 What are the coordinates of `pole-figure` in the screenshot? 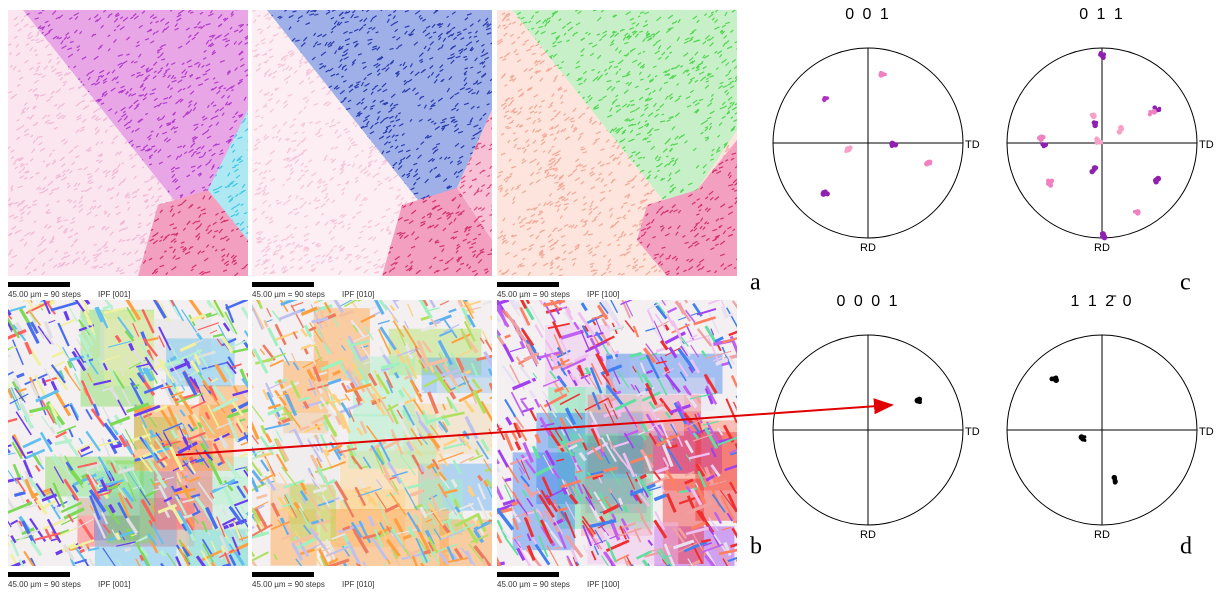 It's located at (868, 143).